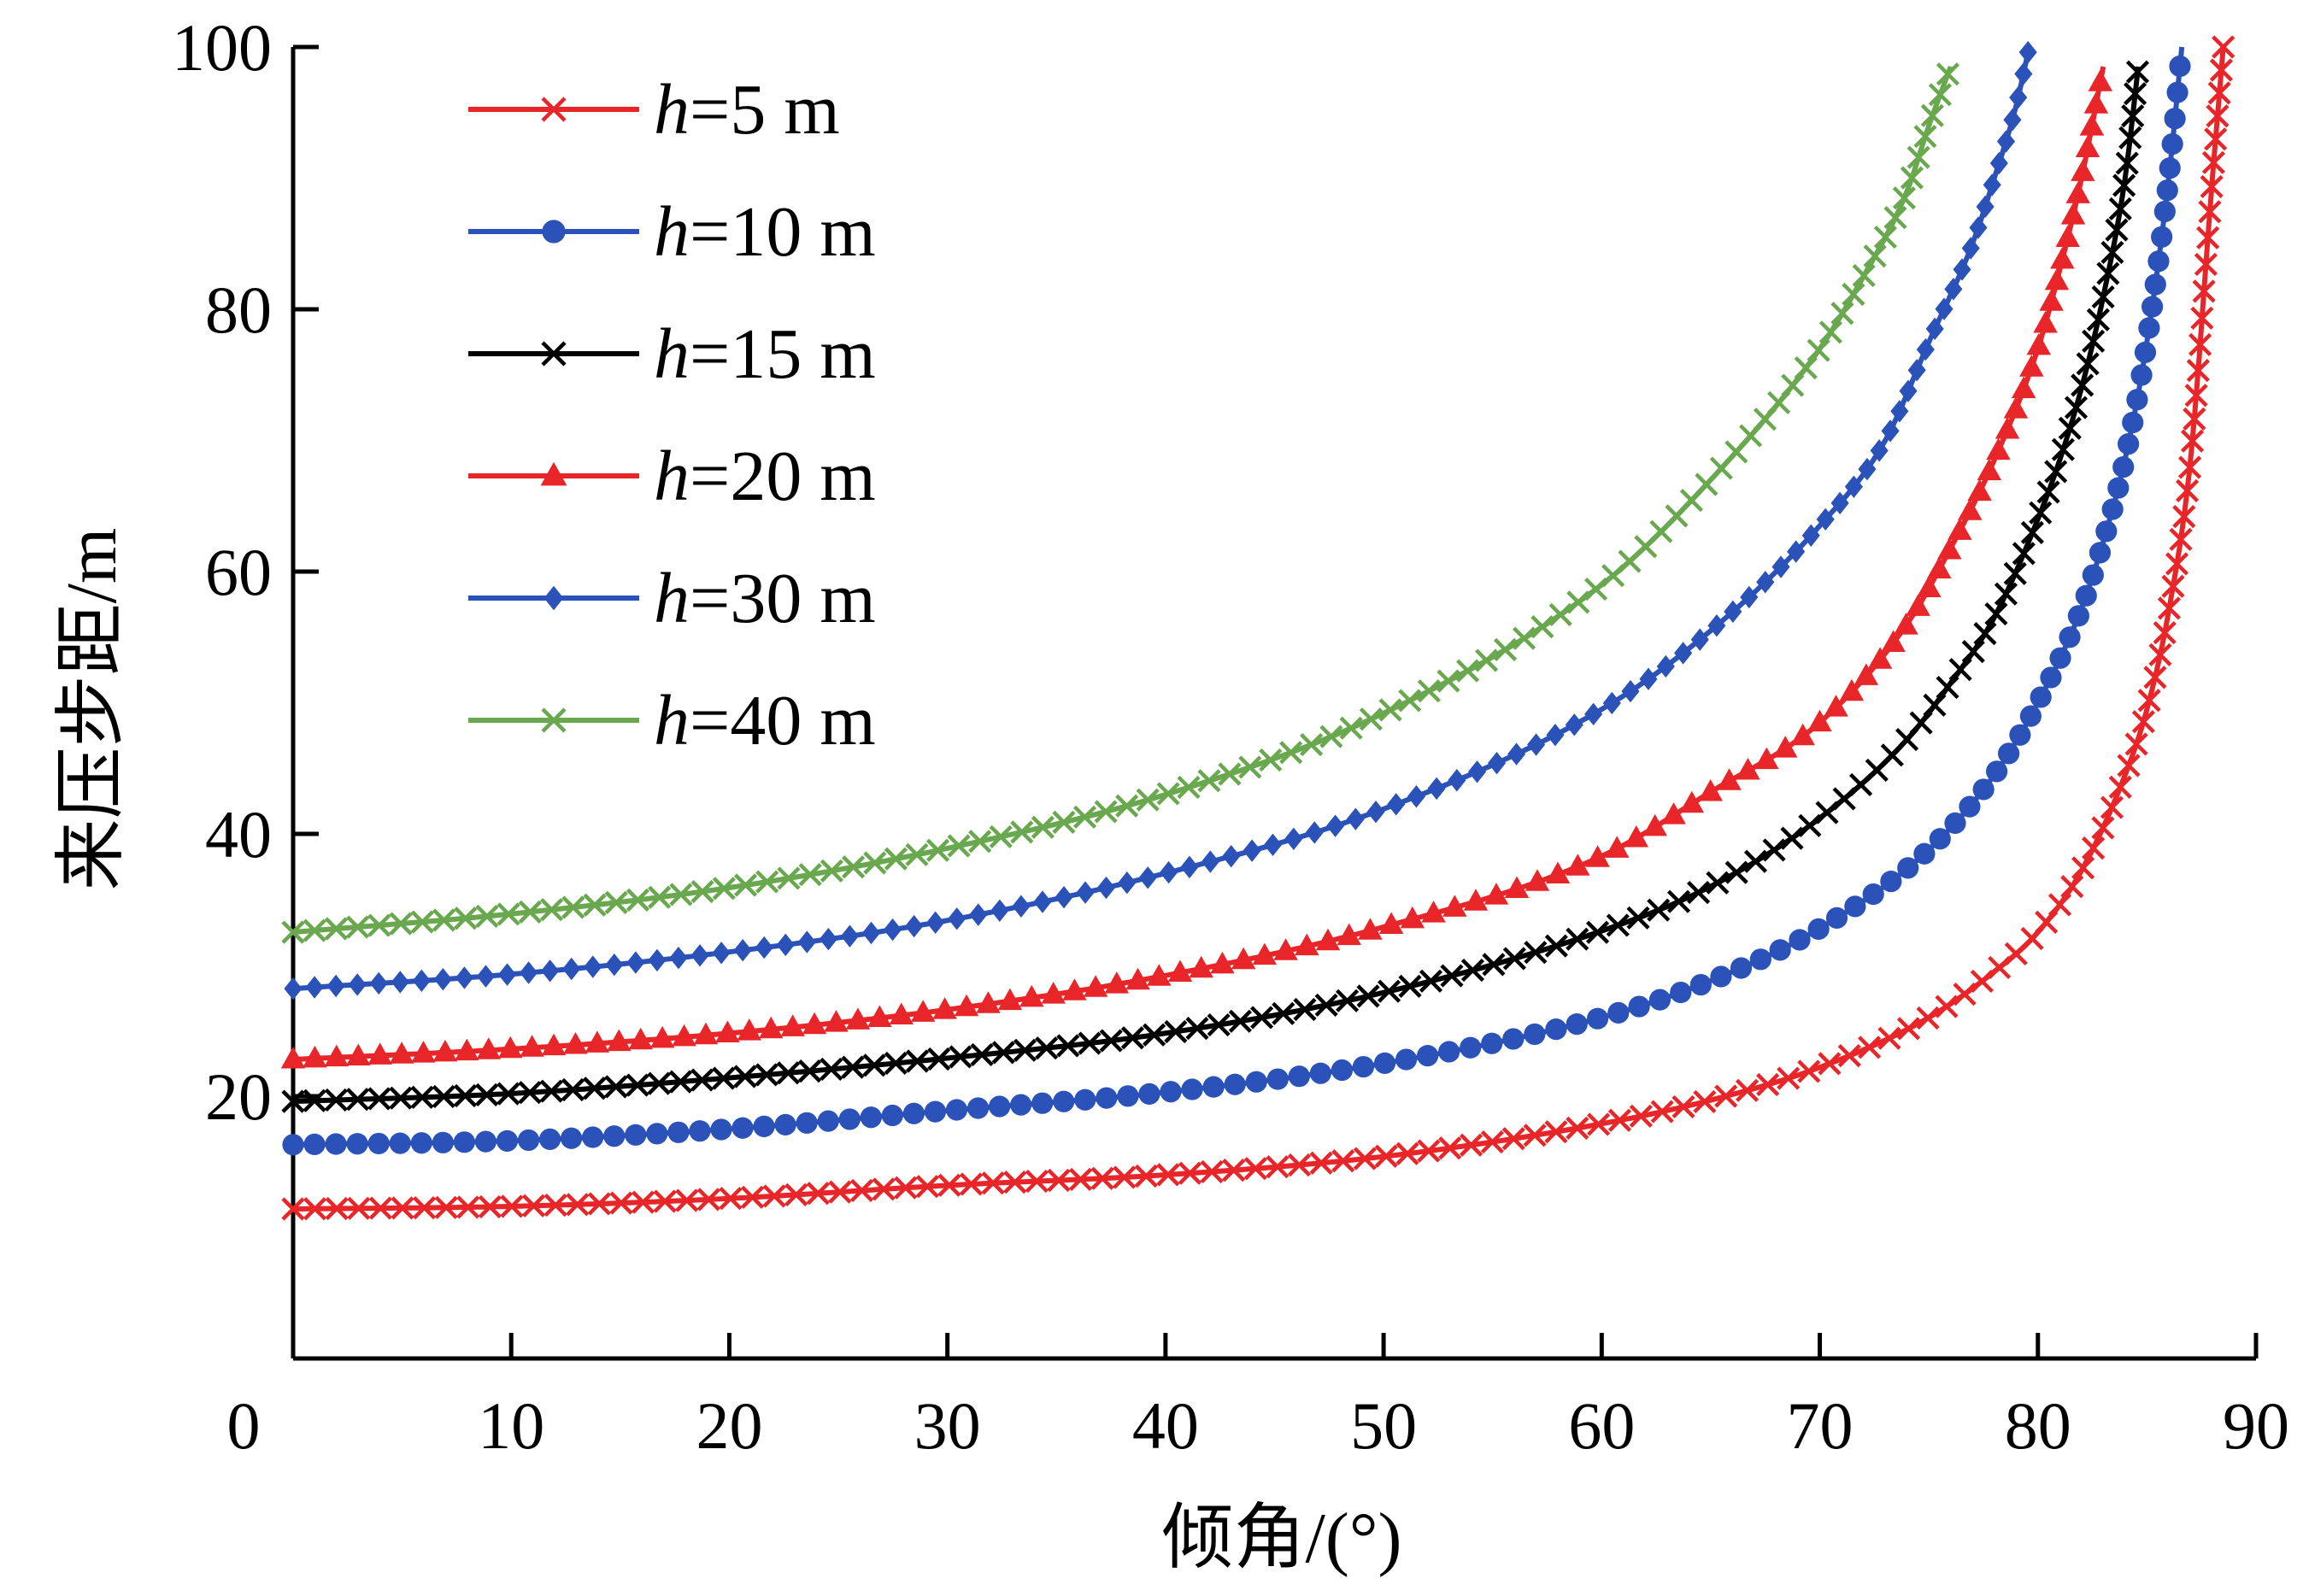  I want to click on legend-label: h=20 m, so click(765, 477).